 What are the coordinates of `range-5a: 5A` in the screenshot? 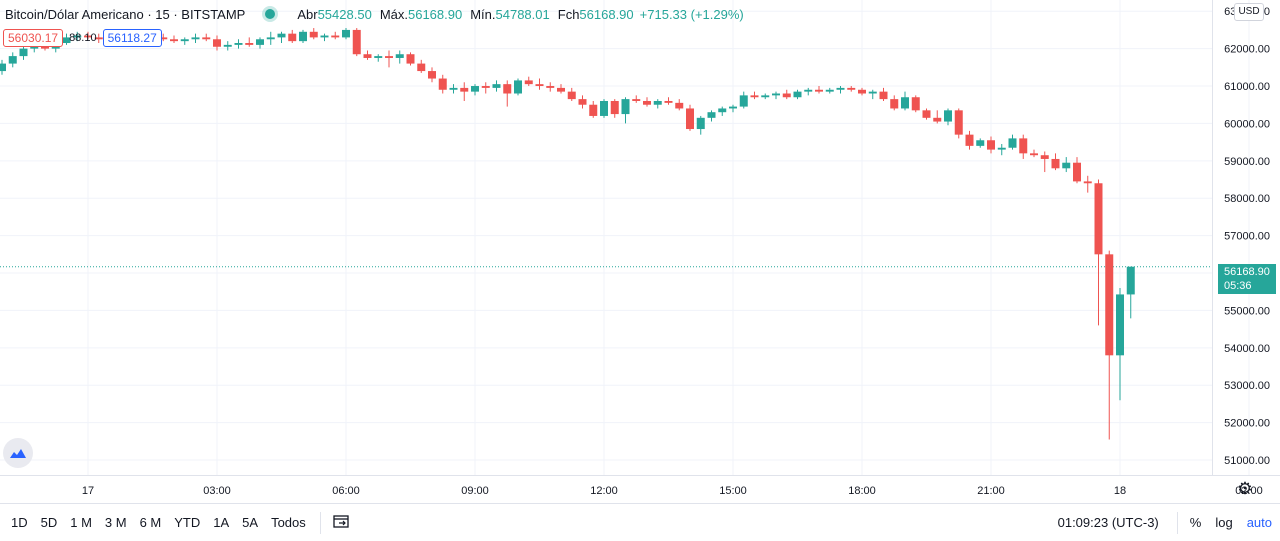 It's located at (250, 522).